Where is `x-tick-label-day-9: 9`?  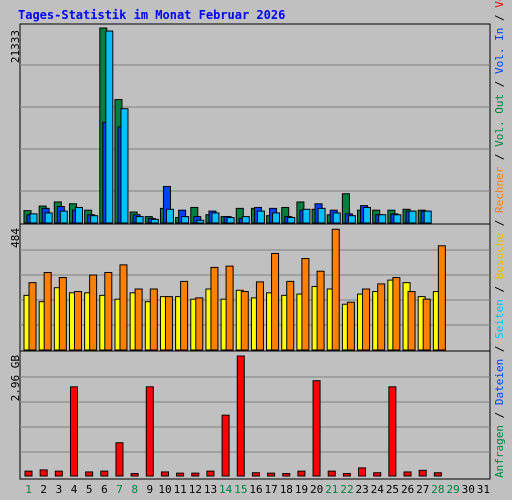 x-tick-label-day-9: 9 is located at coordinates (150, 489).